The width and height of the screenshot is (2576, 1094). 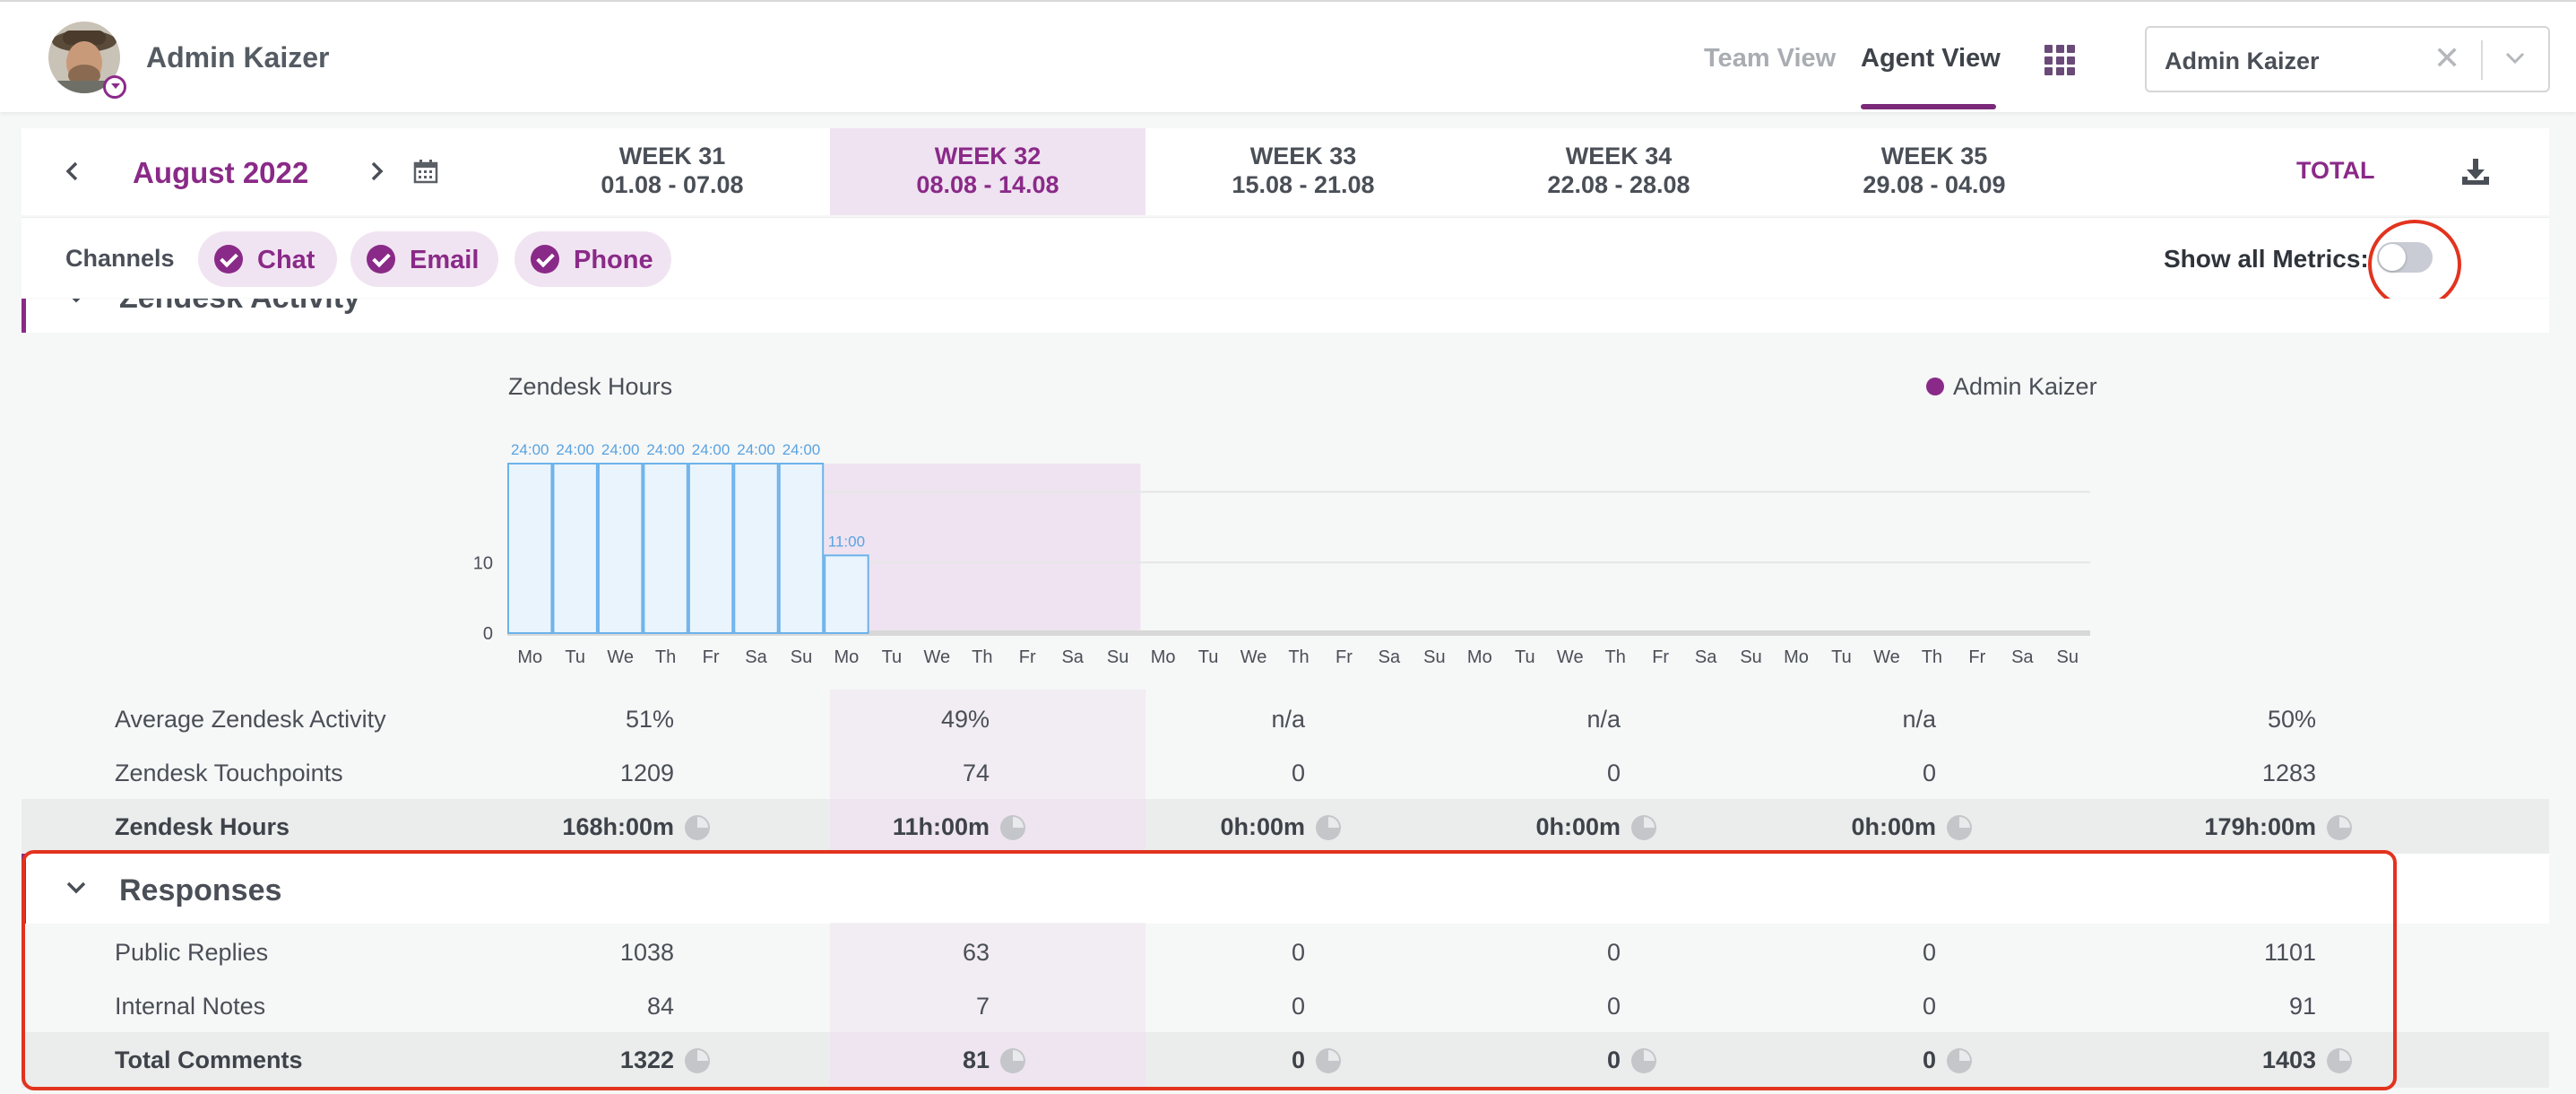 What do you see at coordinates (114, 87) in the screenshot?
I see `avatar-dropdown-icon` at bounding box center [114, 87].